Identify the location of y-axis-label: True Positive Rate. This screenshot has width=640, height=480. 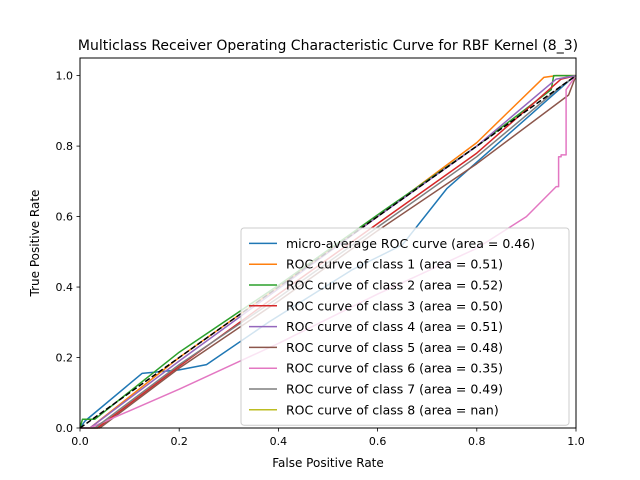
(35, 244).